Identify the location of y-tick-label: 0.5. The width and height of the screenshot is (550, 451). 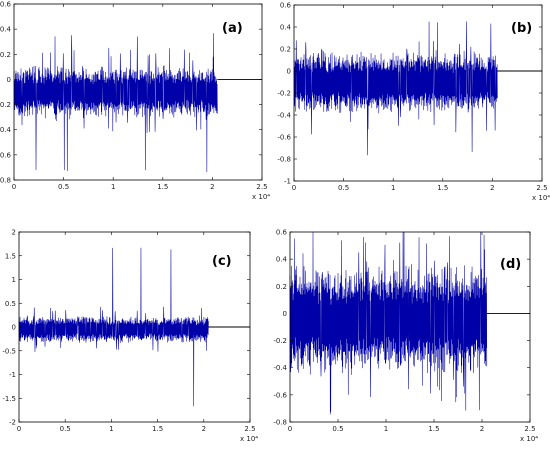
(10, 304).